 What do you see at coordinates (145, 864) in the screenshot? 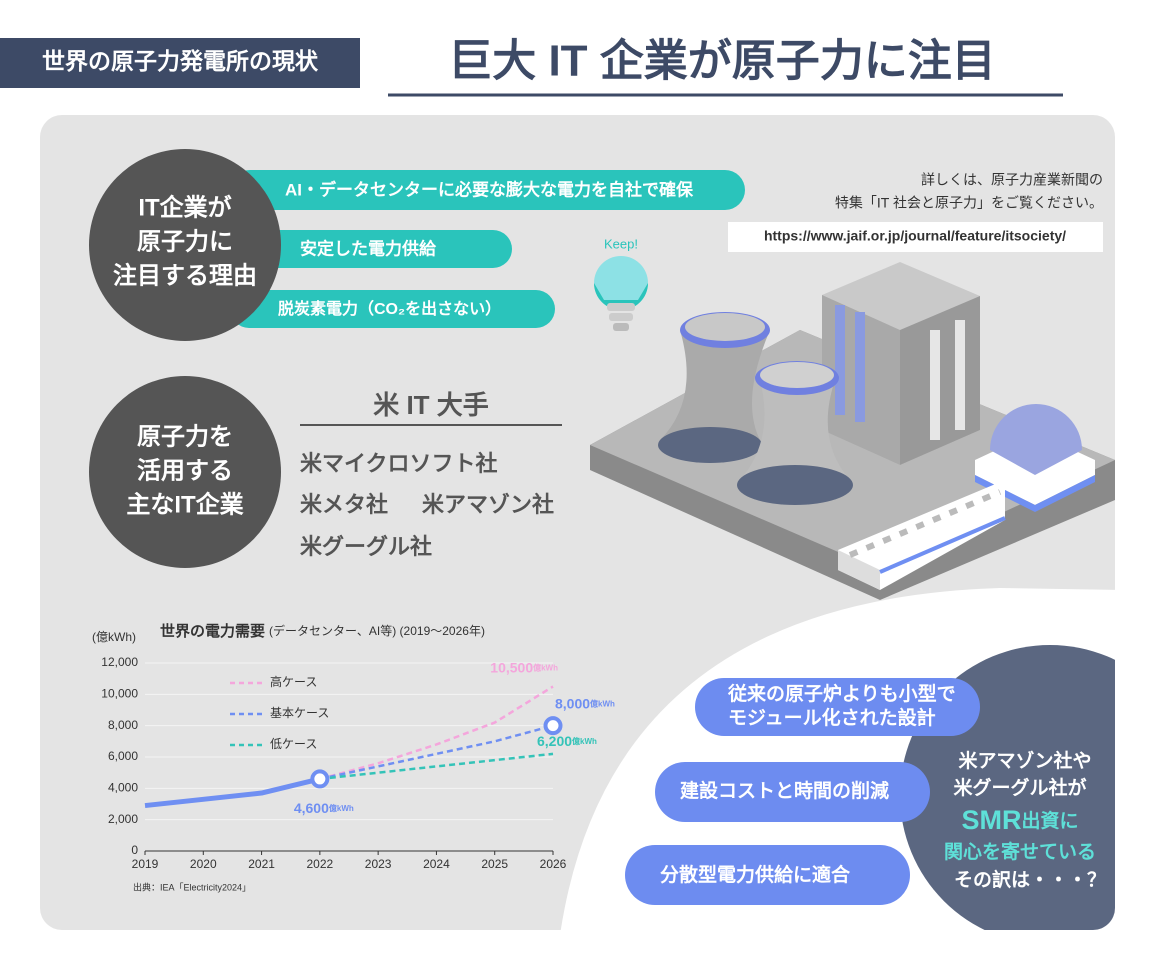
I see `x-tick-label: 2019` at bounding box center [145, 864].